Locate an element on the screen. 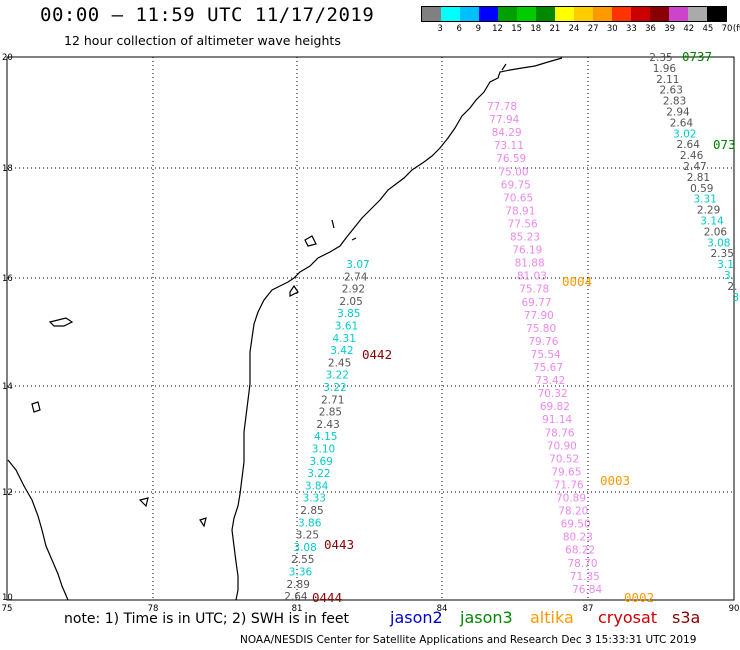 This screenshot has height=650, width=740. pink-track-value: 80.23 is located at coordinates (578, 538).